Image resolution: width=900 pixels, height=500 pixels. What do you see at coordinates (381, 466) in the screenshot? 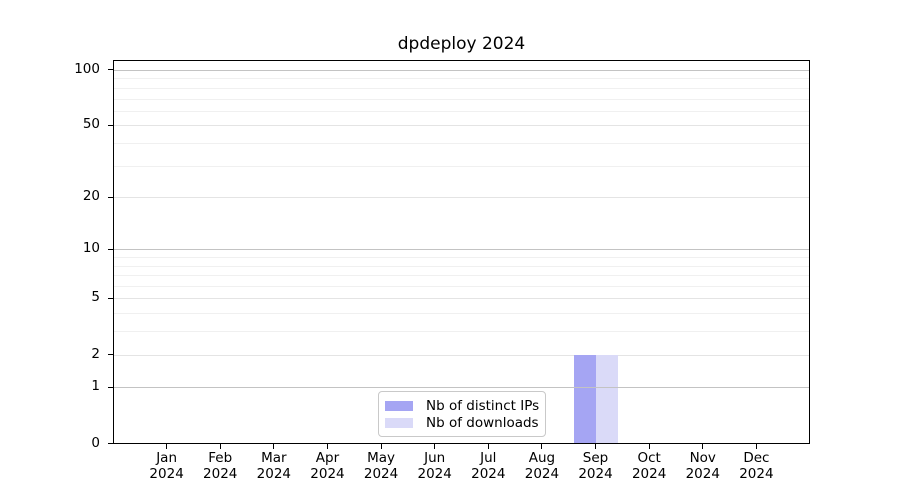
I see `x-tick-label: May 2024` at bounding box center [381, 466].